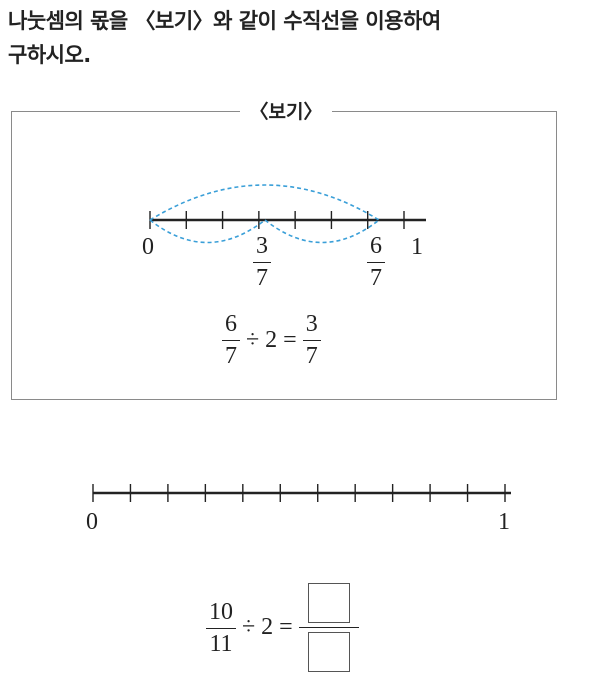 The image size is (598, 689). I want to click on question-line-2: 구하시오., so click(49, 55).